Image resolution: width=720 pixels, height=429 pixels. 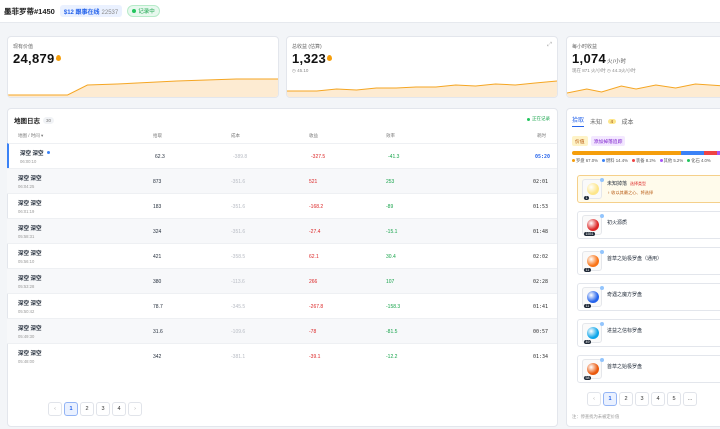 What do you see at coordinates (585, 47) in the screenshot?
I see `stat-label: 每小时收益` at bounding box center [585, 47].